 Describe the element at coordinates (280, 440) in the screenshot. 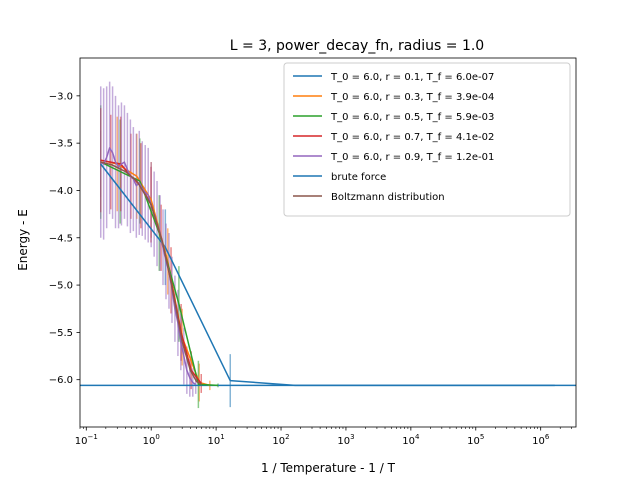

I see `x-tick-label-3: 10²` at that location.